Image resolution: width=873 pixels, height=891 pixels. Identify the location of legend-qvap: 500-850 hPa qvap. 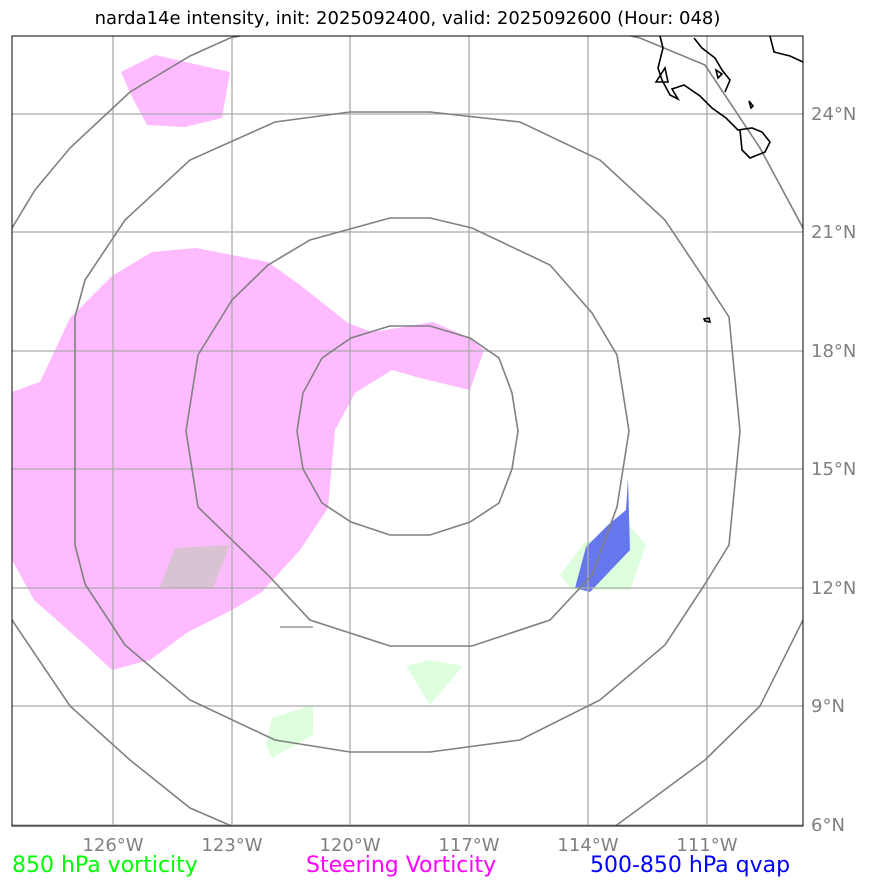
(690, 865).